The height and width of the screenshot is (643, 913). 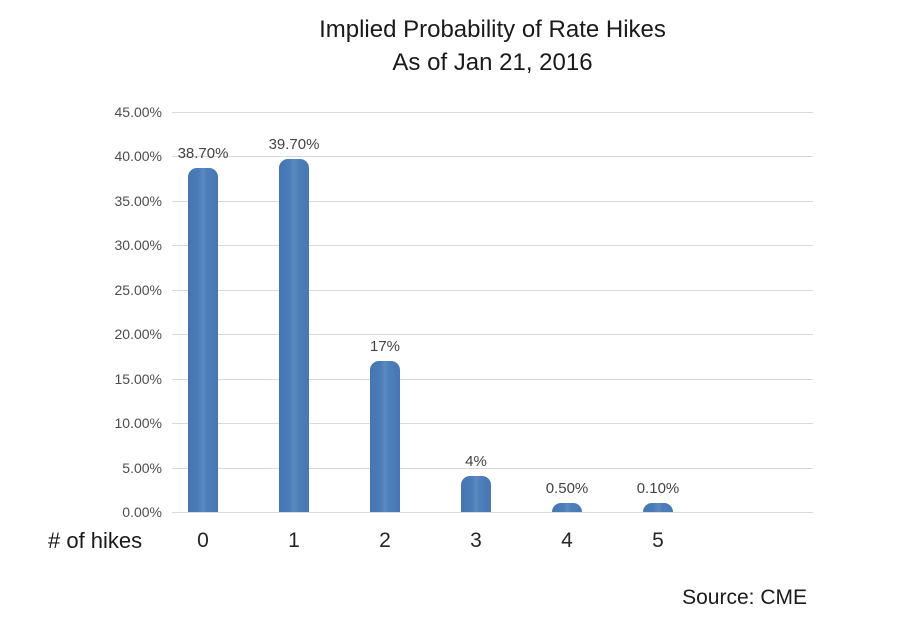 What do you see at coordinates (142, 512) in the screenshot?
I see `y-tick-label: 0.00%` at bounding box center [142, 512].